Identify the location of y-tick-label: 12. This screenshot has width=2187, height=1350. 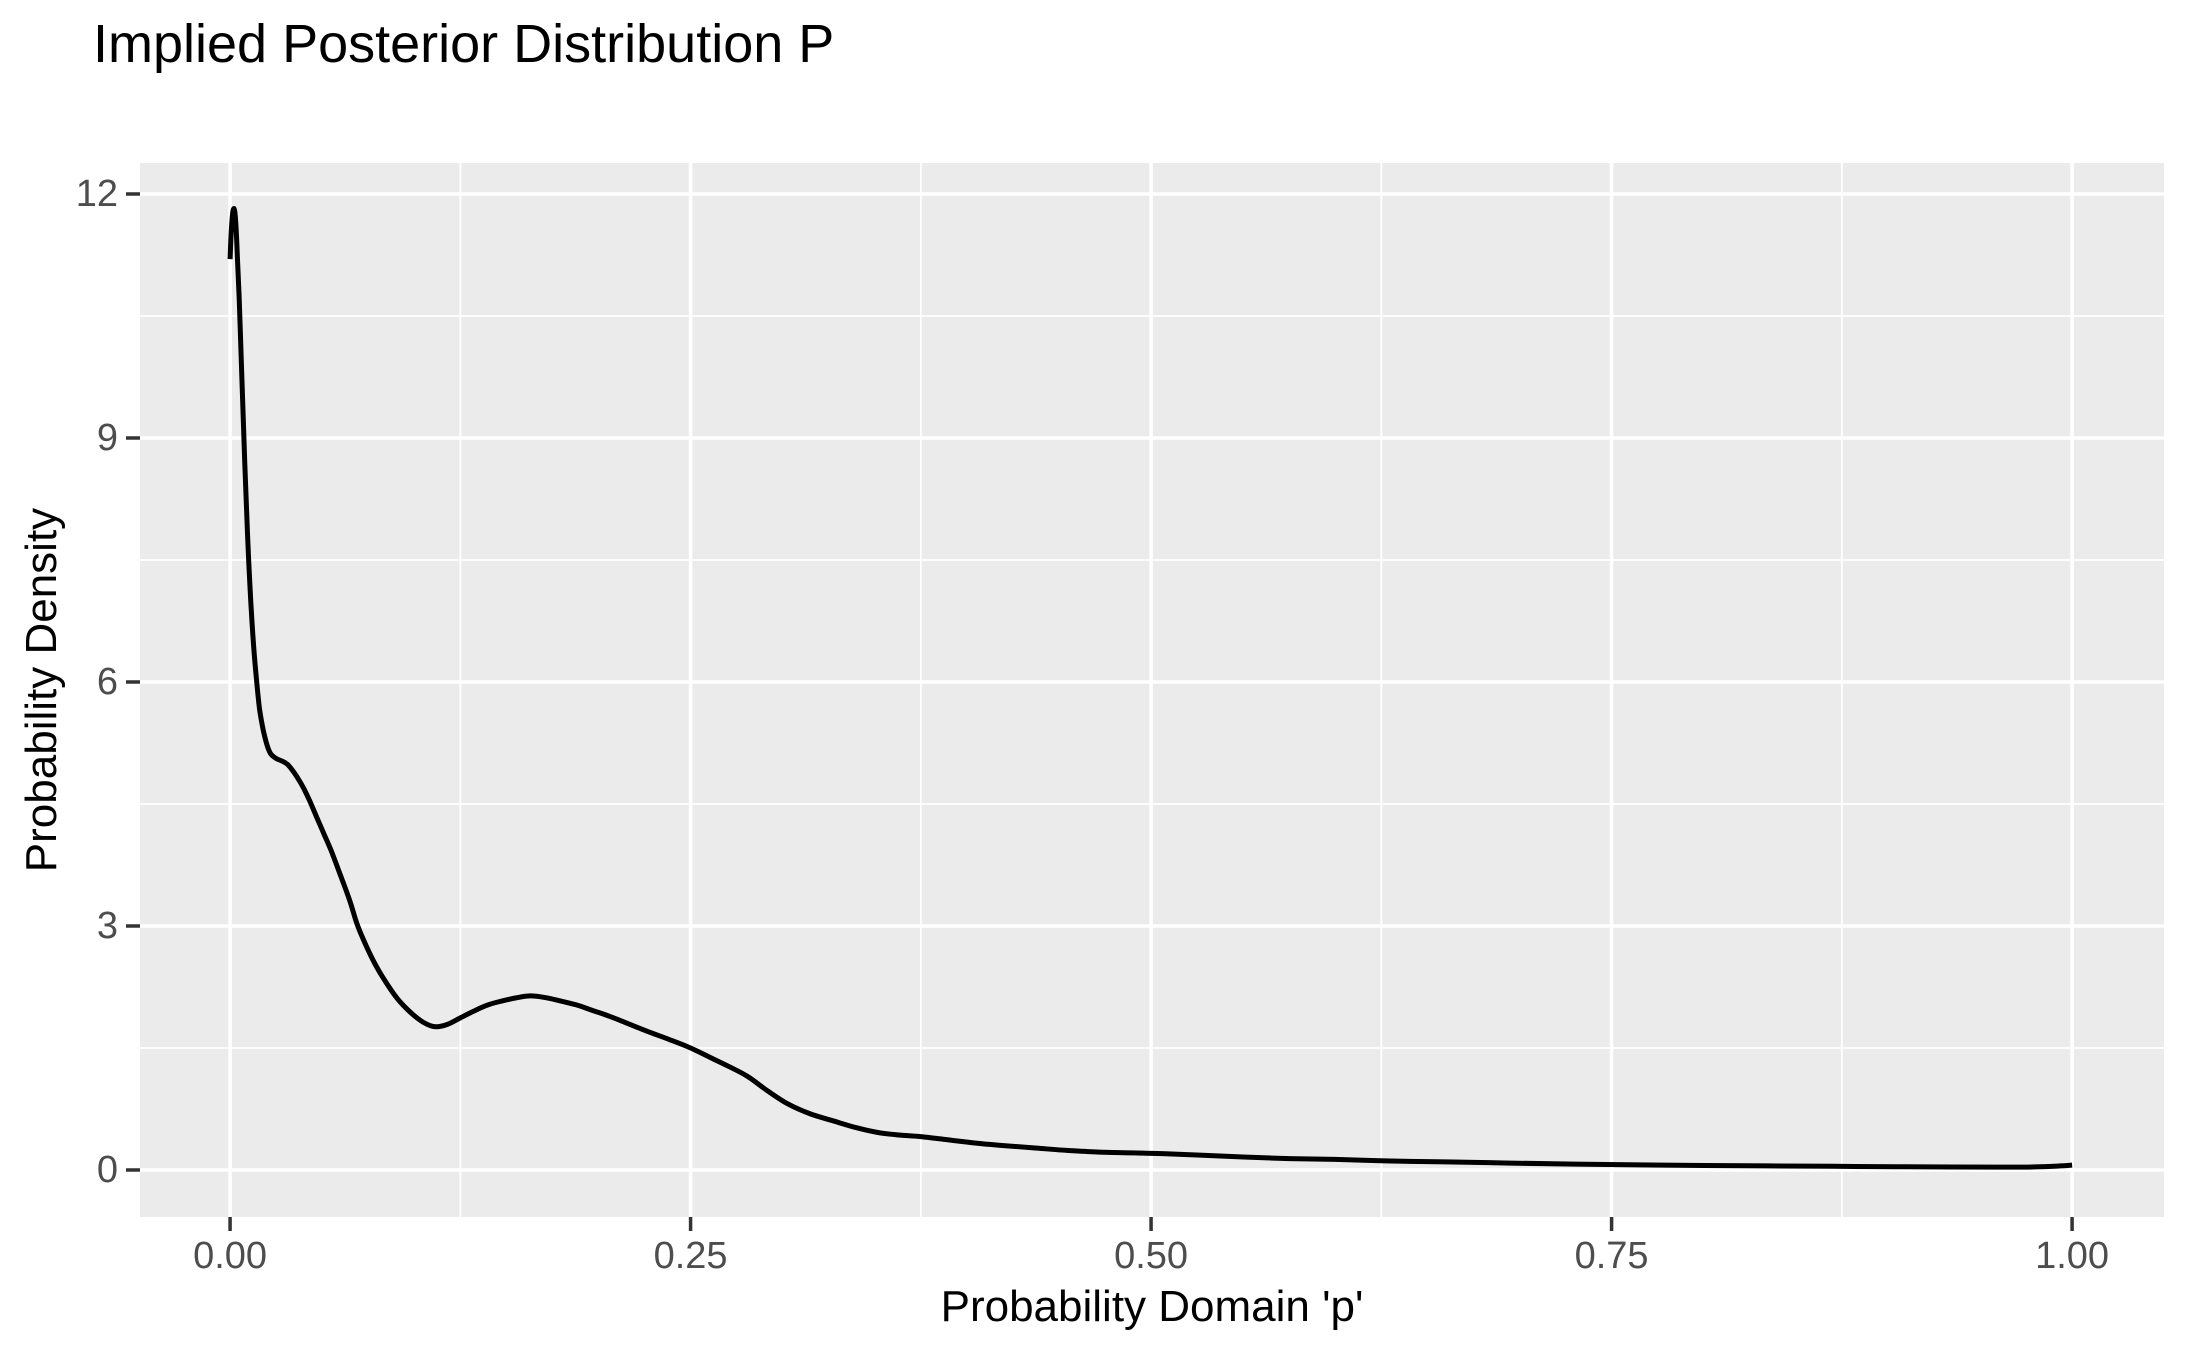
(96, 193).